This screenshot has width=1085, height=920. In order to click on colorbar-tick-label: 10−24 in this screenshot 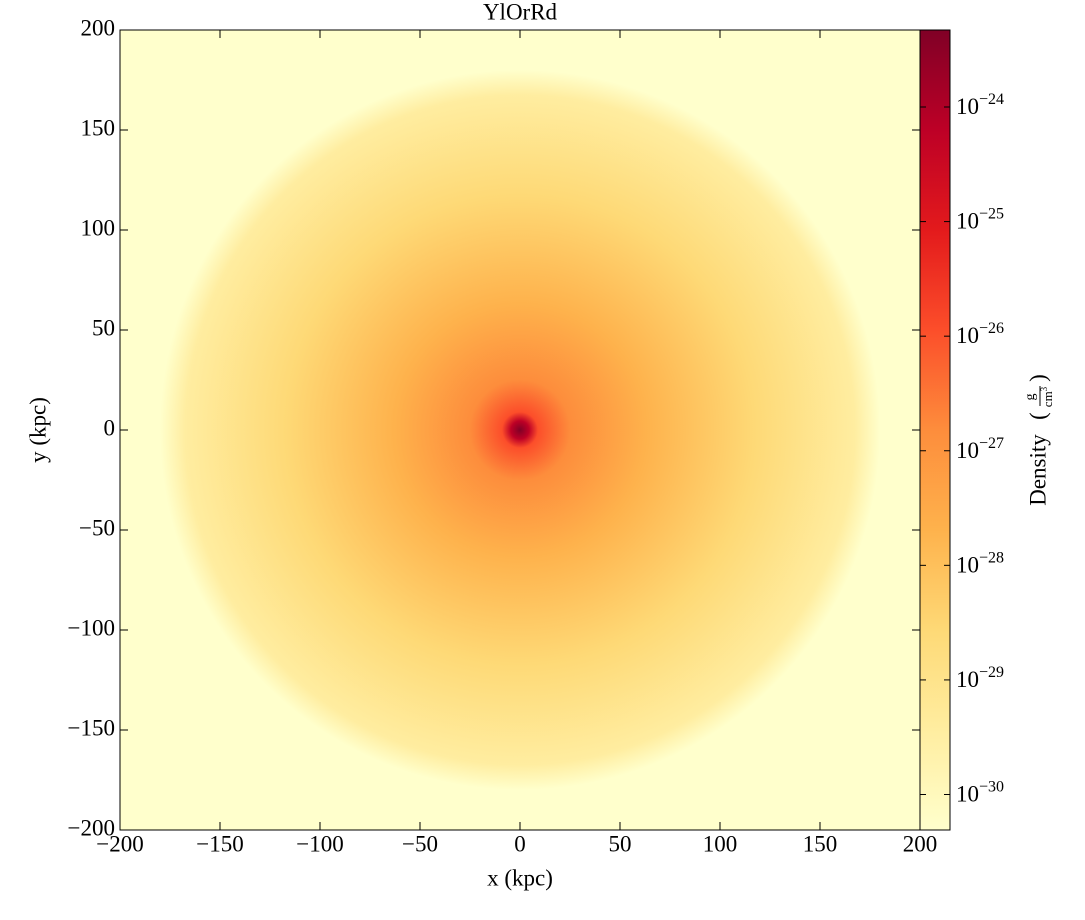, I will do `click(980, 105)`.